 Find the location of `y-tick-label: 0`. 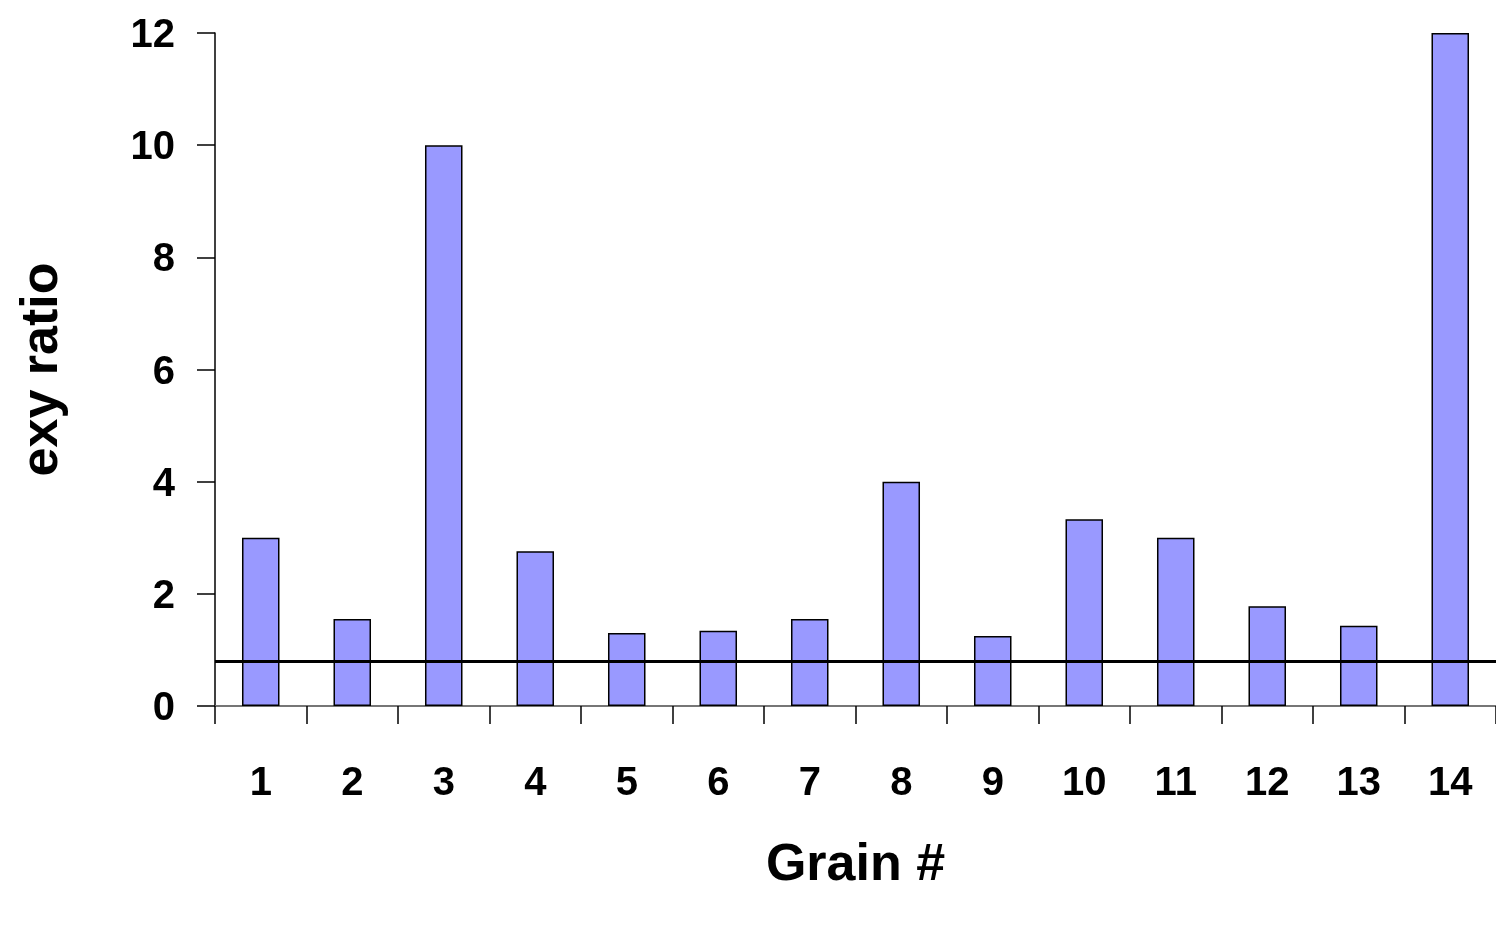

y-tick-label: 0 is located at coordinates (163, 706).